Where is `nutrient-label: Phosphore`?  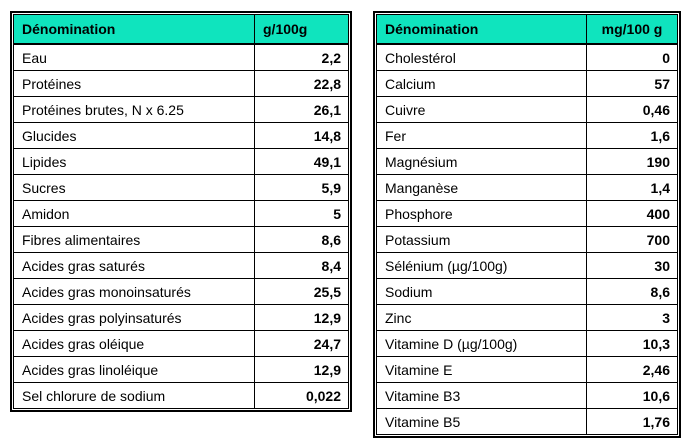
nutrient-label: Phosphore is located at coordinates (481, 213).